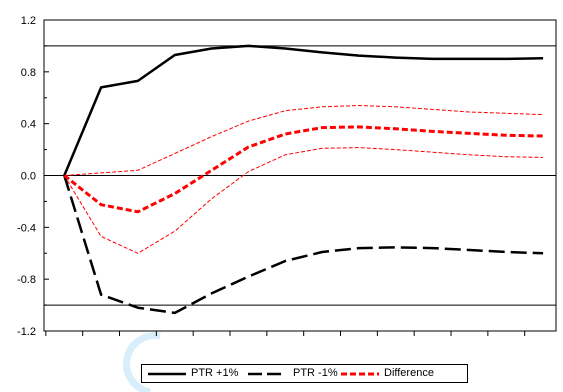 This screenshot has height=392, width=563. I want to click on legend-label-ptr-minus: PTR -1%, so click(315, 373).